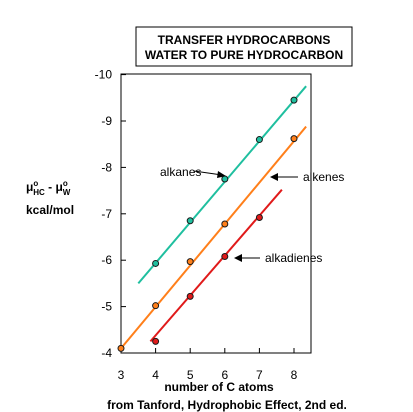 This screenshot has width=413, height=412. I want to click on title-box, so click(244, 46).